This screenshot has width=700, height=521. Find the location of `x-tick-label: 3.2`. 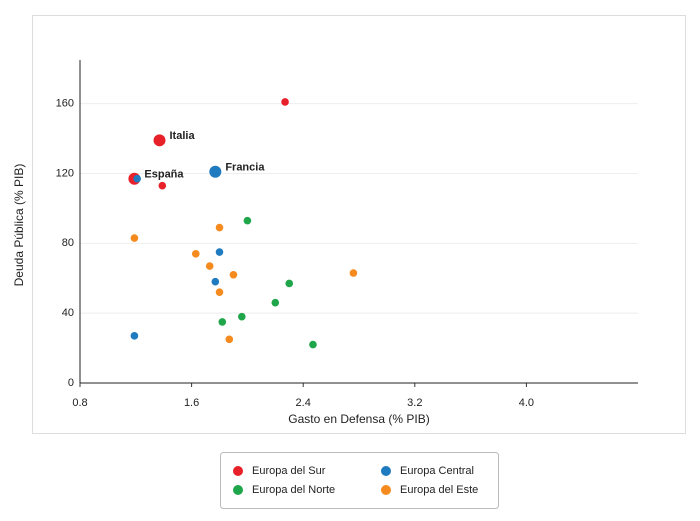

x-tick-label: 3.2 is located at coordinates (414, 403).